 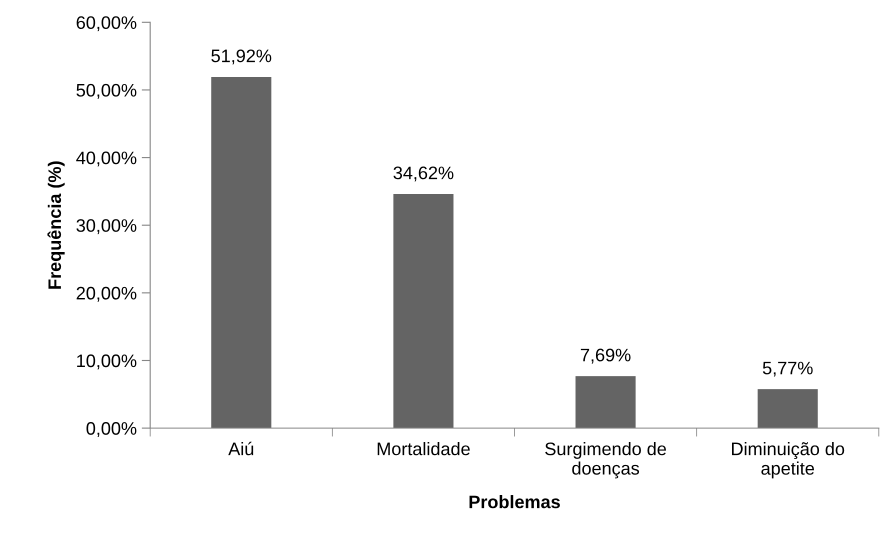 I want to click on x-tick-label: Diminuição do apetite, so click(x=788, y=460).